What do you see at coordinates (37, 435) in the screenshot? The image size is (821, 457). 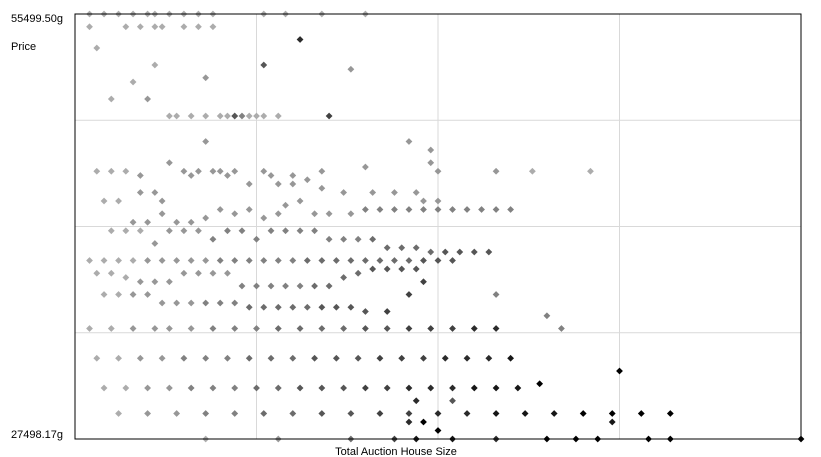 I see `y-axis-min-label: 27498.17g` at bounding box center [37, 435].